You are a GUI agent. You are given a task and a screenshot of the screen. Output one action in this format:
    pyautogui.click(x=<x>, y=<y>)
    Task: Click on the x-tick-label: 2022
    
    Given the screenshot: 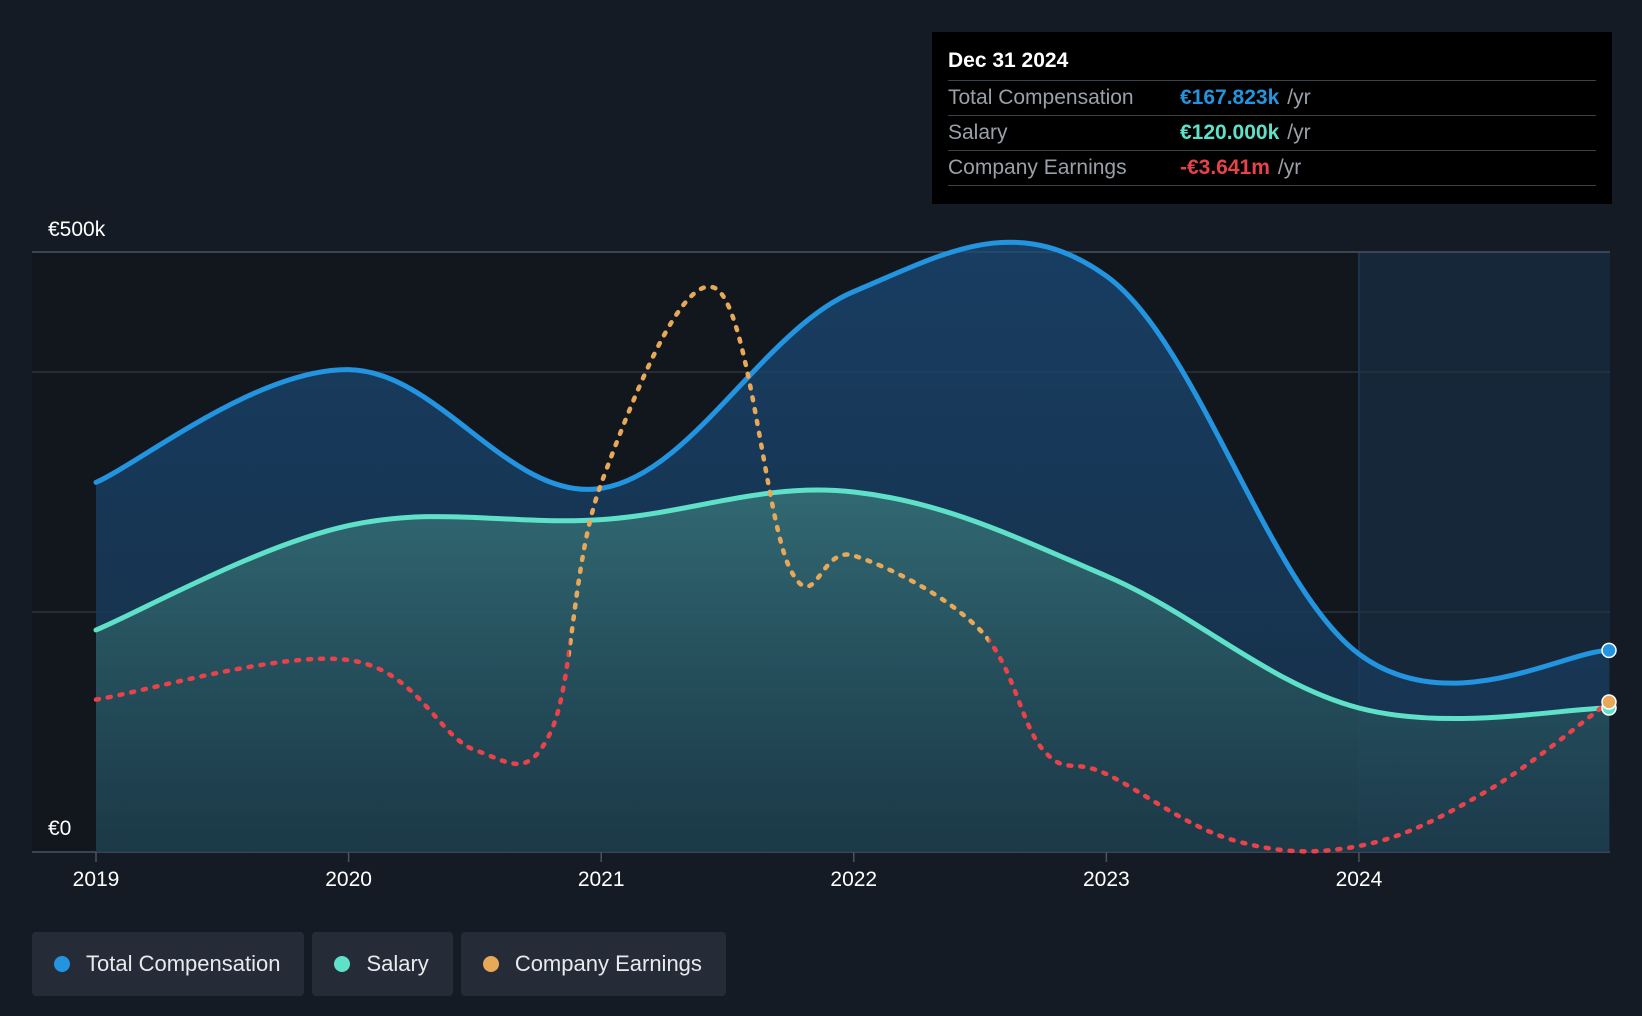 What is the action you would take?
    pyautogui.click(x=853, y=879)
    